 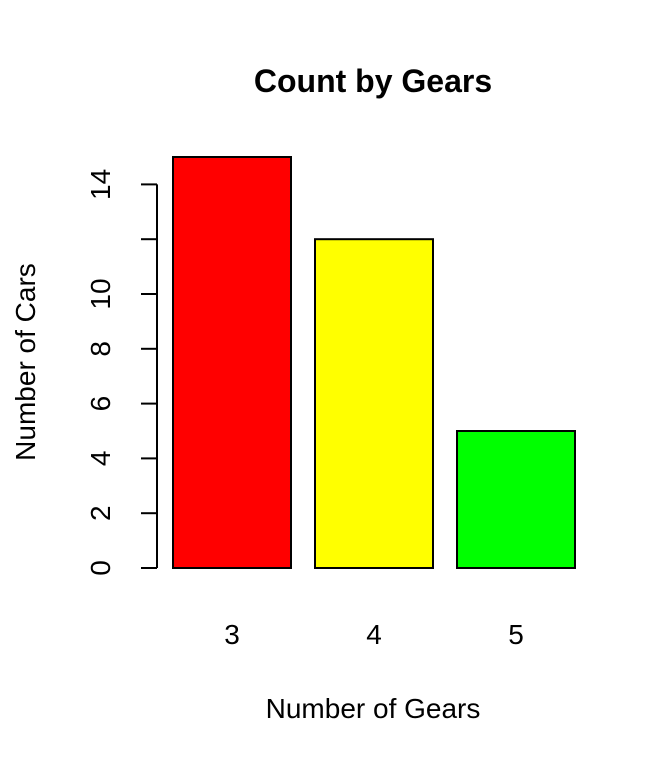 What do you see at coordinates (25, 362) in the screenshot?
I see `y-axis-label: Number of Cars` at bounding box center [25, 362].